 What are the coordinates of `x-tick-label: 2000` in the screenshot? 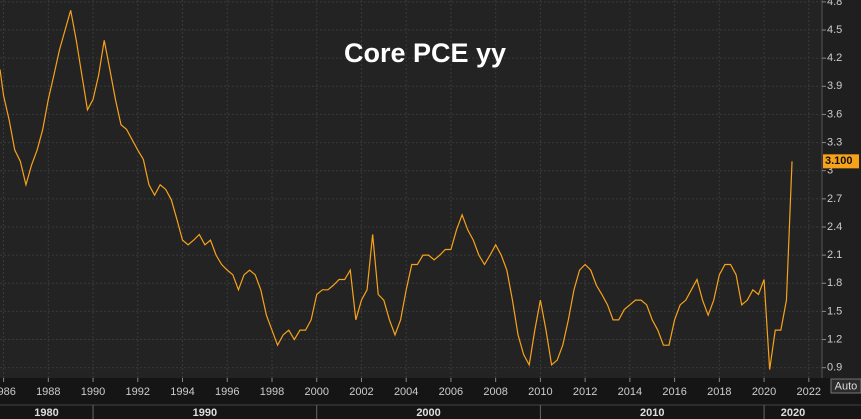 It's located at (316, 392).